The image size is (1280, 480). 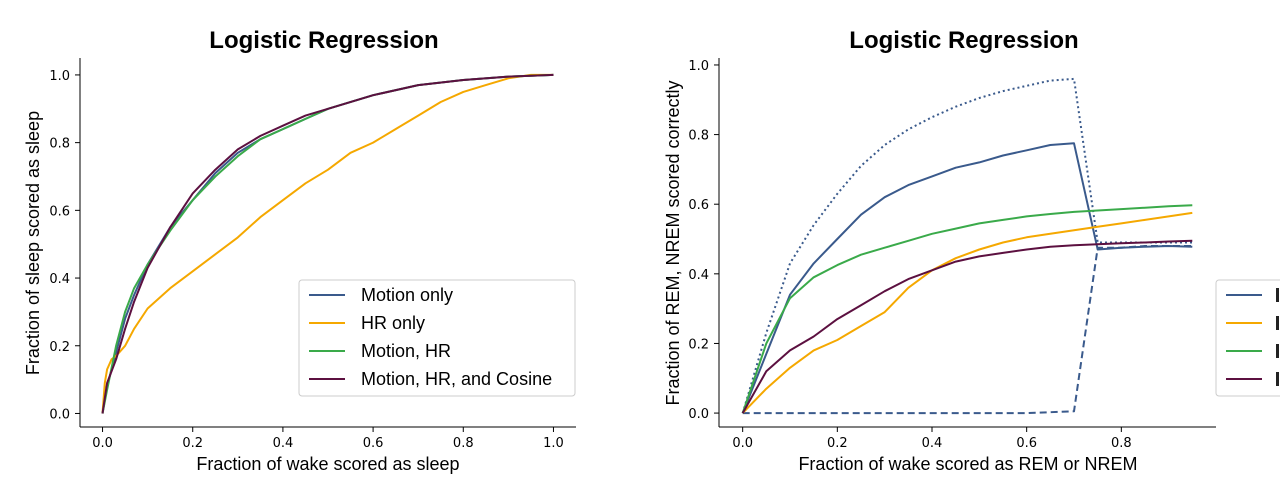 What do you see at coordinates (59, 76) in the screenshot?
I see `left-y-tick-label: 1.0` at bounding box center [59, 76].